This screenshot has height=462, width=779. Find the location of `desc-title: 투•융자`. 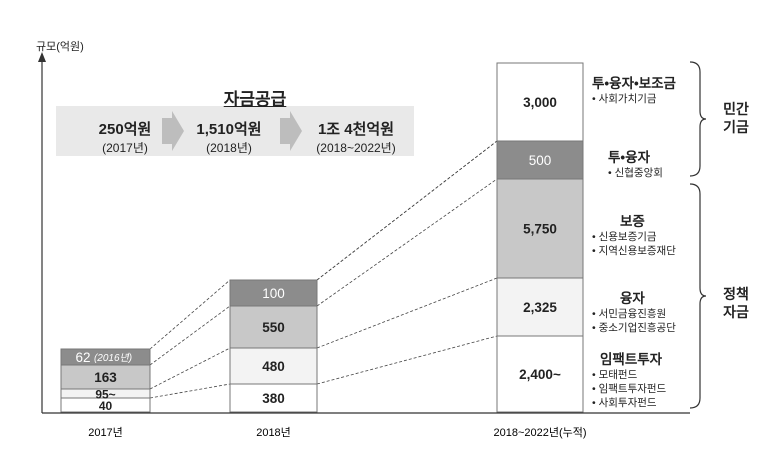

desc-title: 투•융자 is located at coordinates (629, 157).